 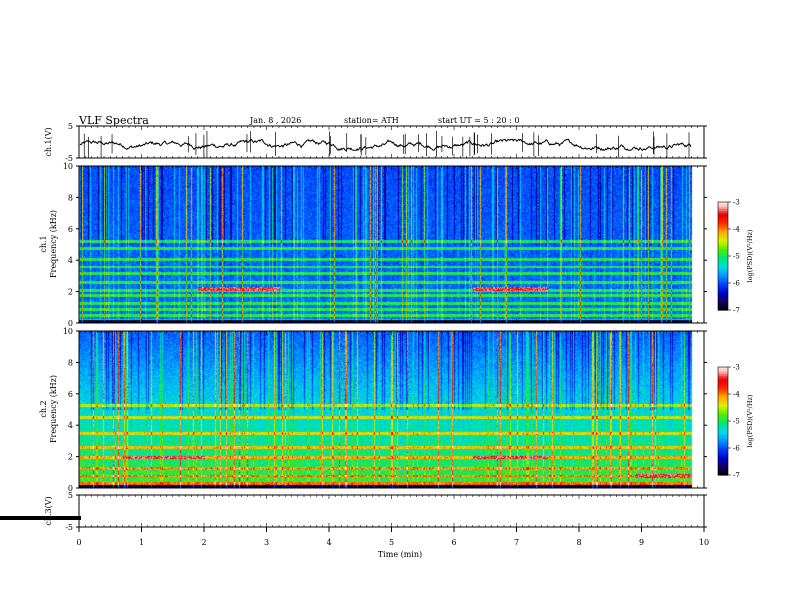 I want to click on colorbar-tick-label: -7, so click(x=736, y=311).